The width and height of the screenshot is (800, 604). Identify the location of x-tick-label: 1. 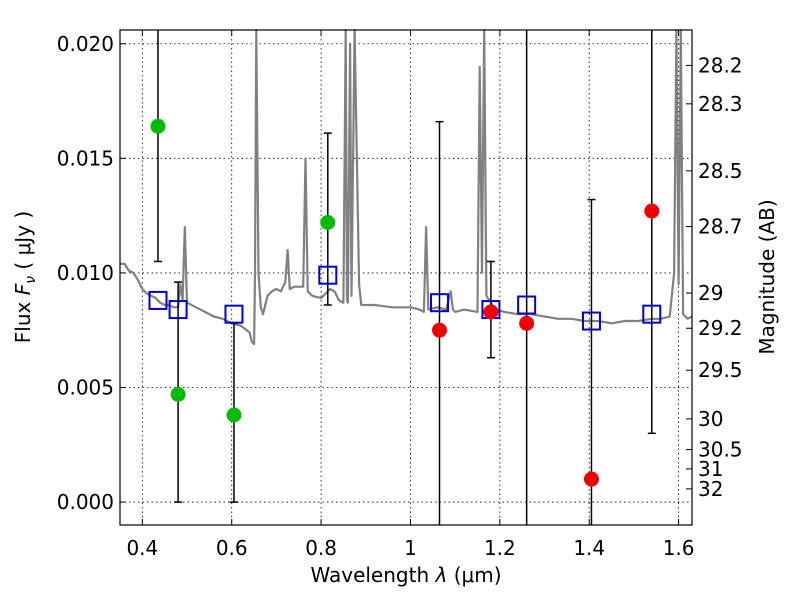
(410, 548).